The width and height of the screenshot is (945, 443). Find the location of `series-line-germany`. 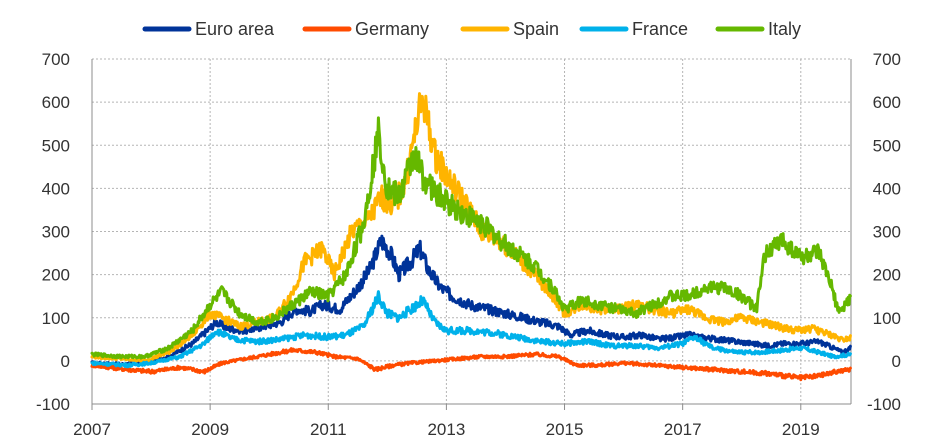

series-line-germany is located at coordinates (471, 364).